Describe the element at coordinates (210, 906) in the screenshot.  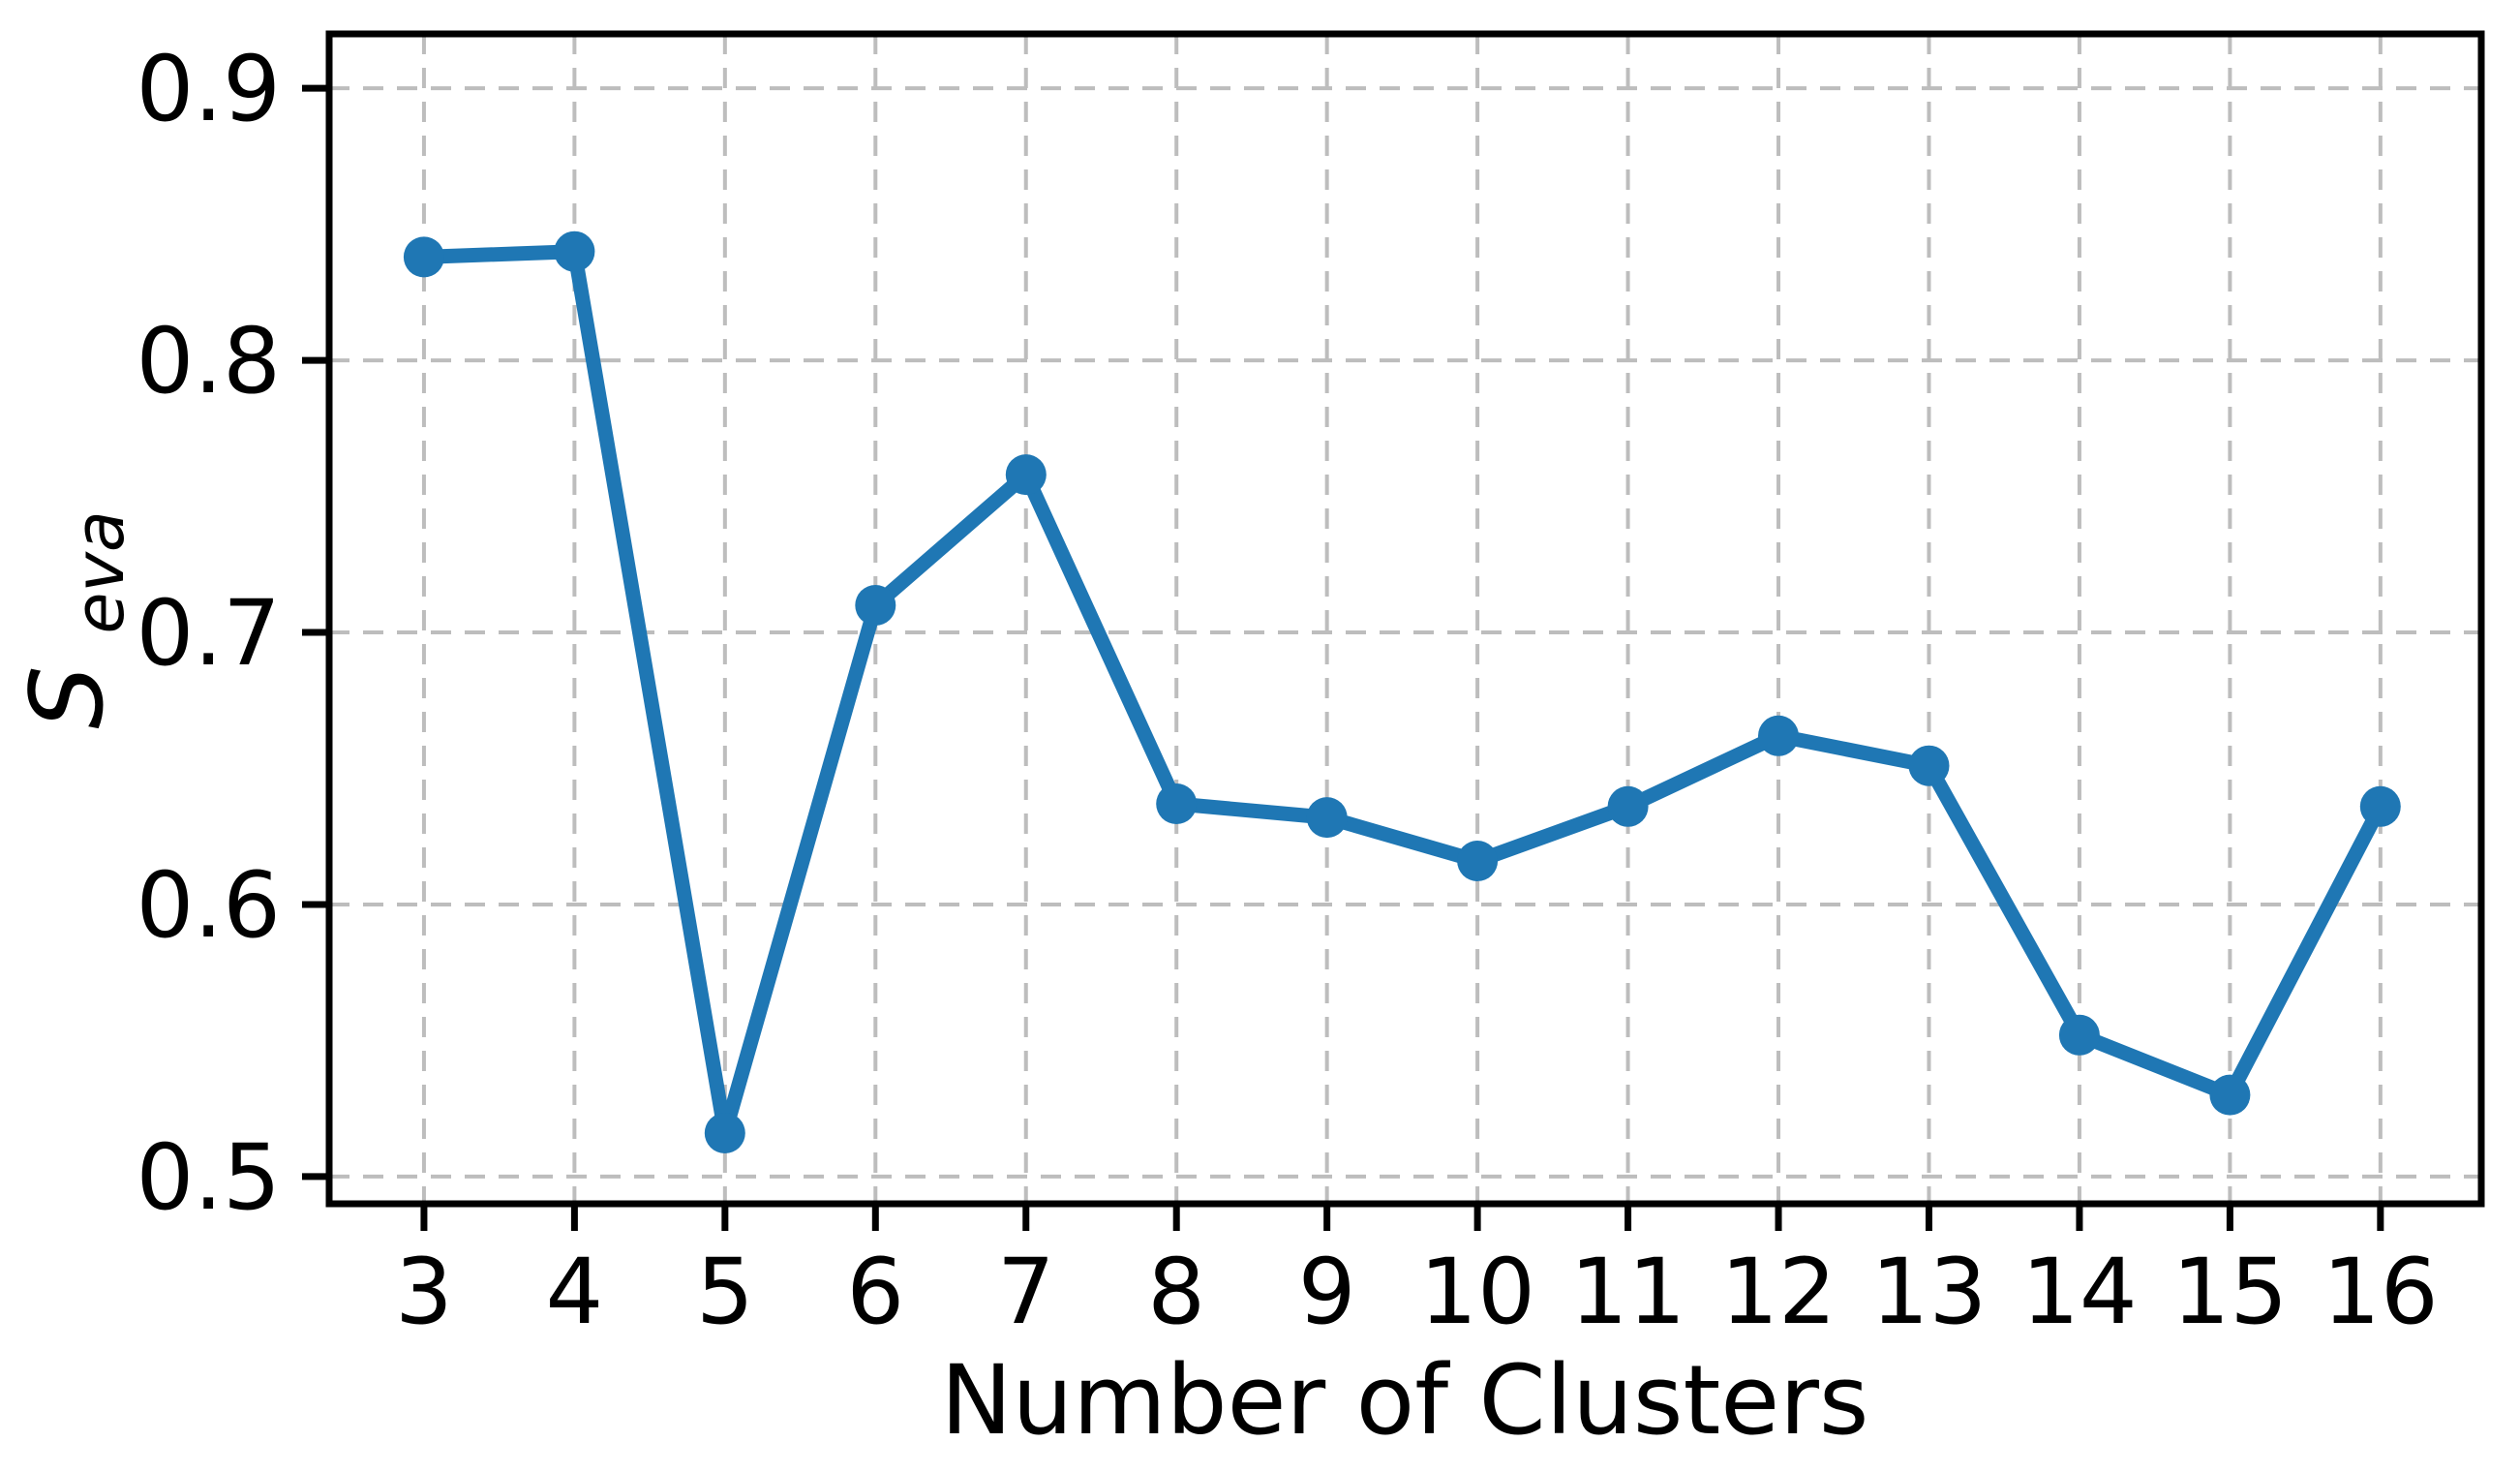
I see `y-tick-label: 0.6` at that location.